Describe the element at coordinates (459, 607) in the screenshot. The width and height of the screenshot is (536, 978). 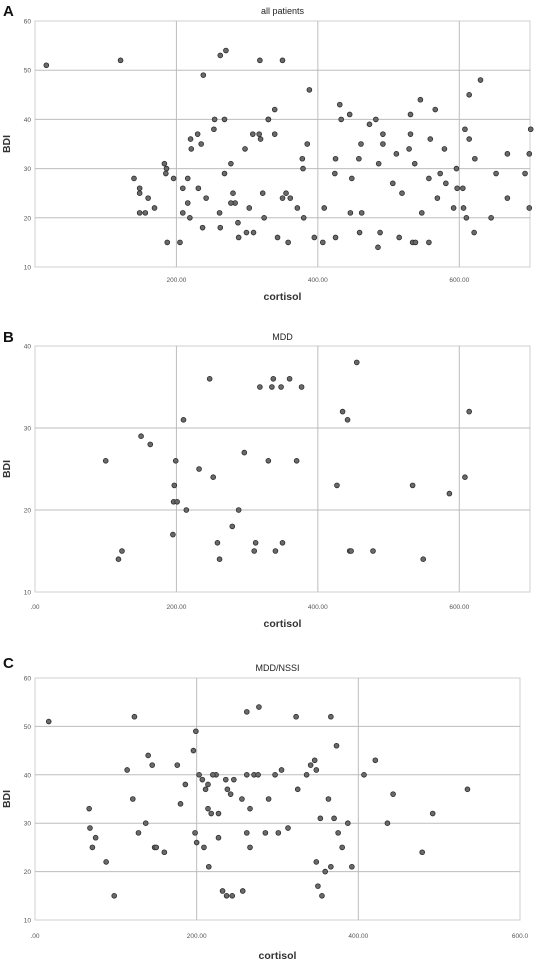
I see `x-tick-label: 600.00` at that location.